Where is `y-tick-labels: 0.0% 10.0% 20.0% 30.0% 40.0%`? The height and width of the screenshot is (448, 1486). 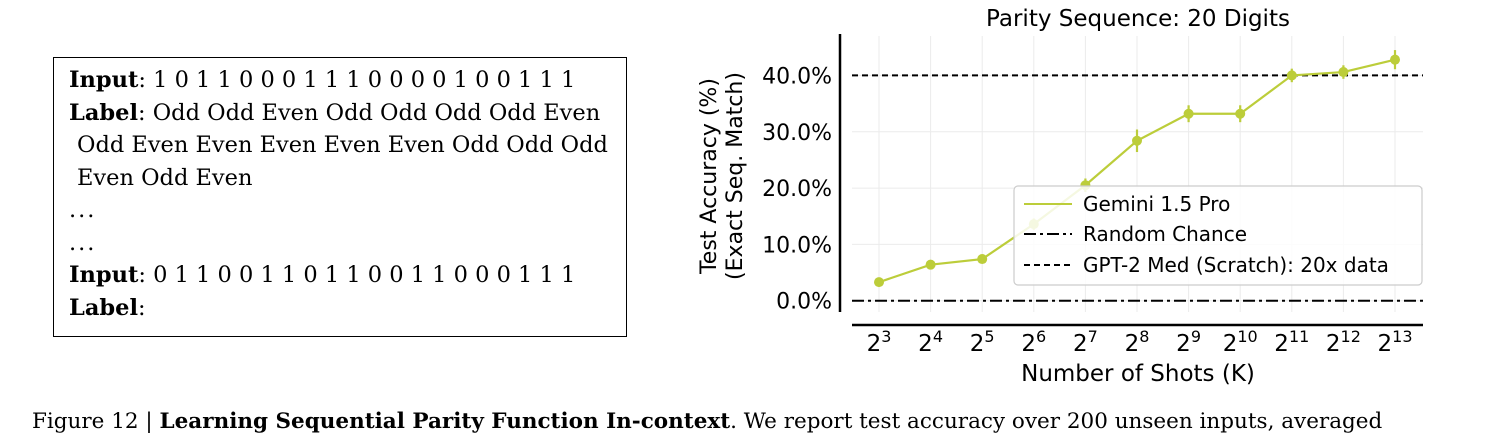 y-tick-labels: 0.0% 10.0% 20.0% 30.0% 40.0% is located at coordinates (797, 189).